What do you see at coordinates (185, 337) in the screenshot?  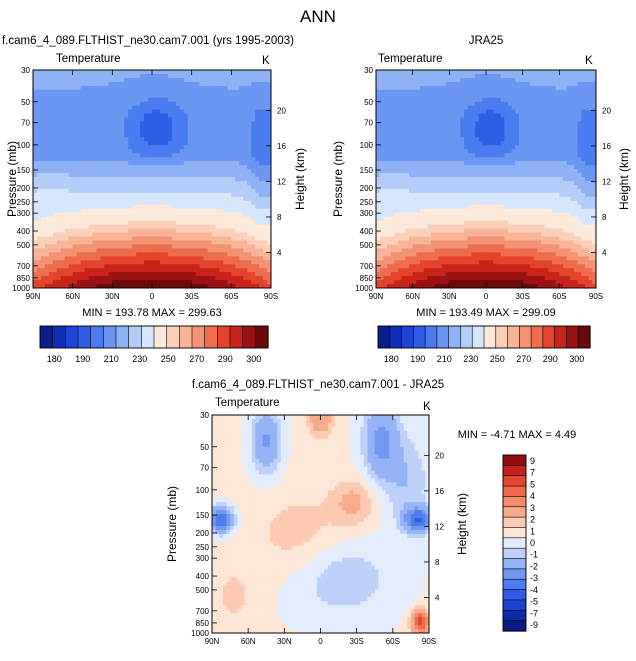 I see `colorbar-swatch` at bounding box center [185, 337].